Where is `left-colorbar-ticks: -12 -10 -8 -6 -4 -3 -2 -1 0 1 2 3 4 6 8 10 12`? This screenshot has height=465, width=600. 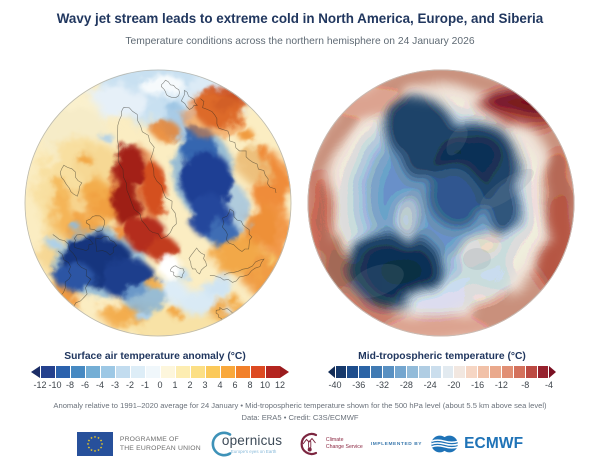 left-colorbar-ticks: -12 -10 -8 -6 -4 -3 -2 -1 0 1 2 3 4 6 8 10 12 is located at coordinates (159, 385).